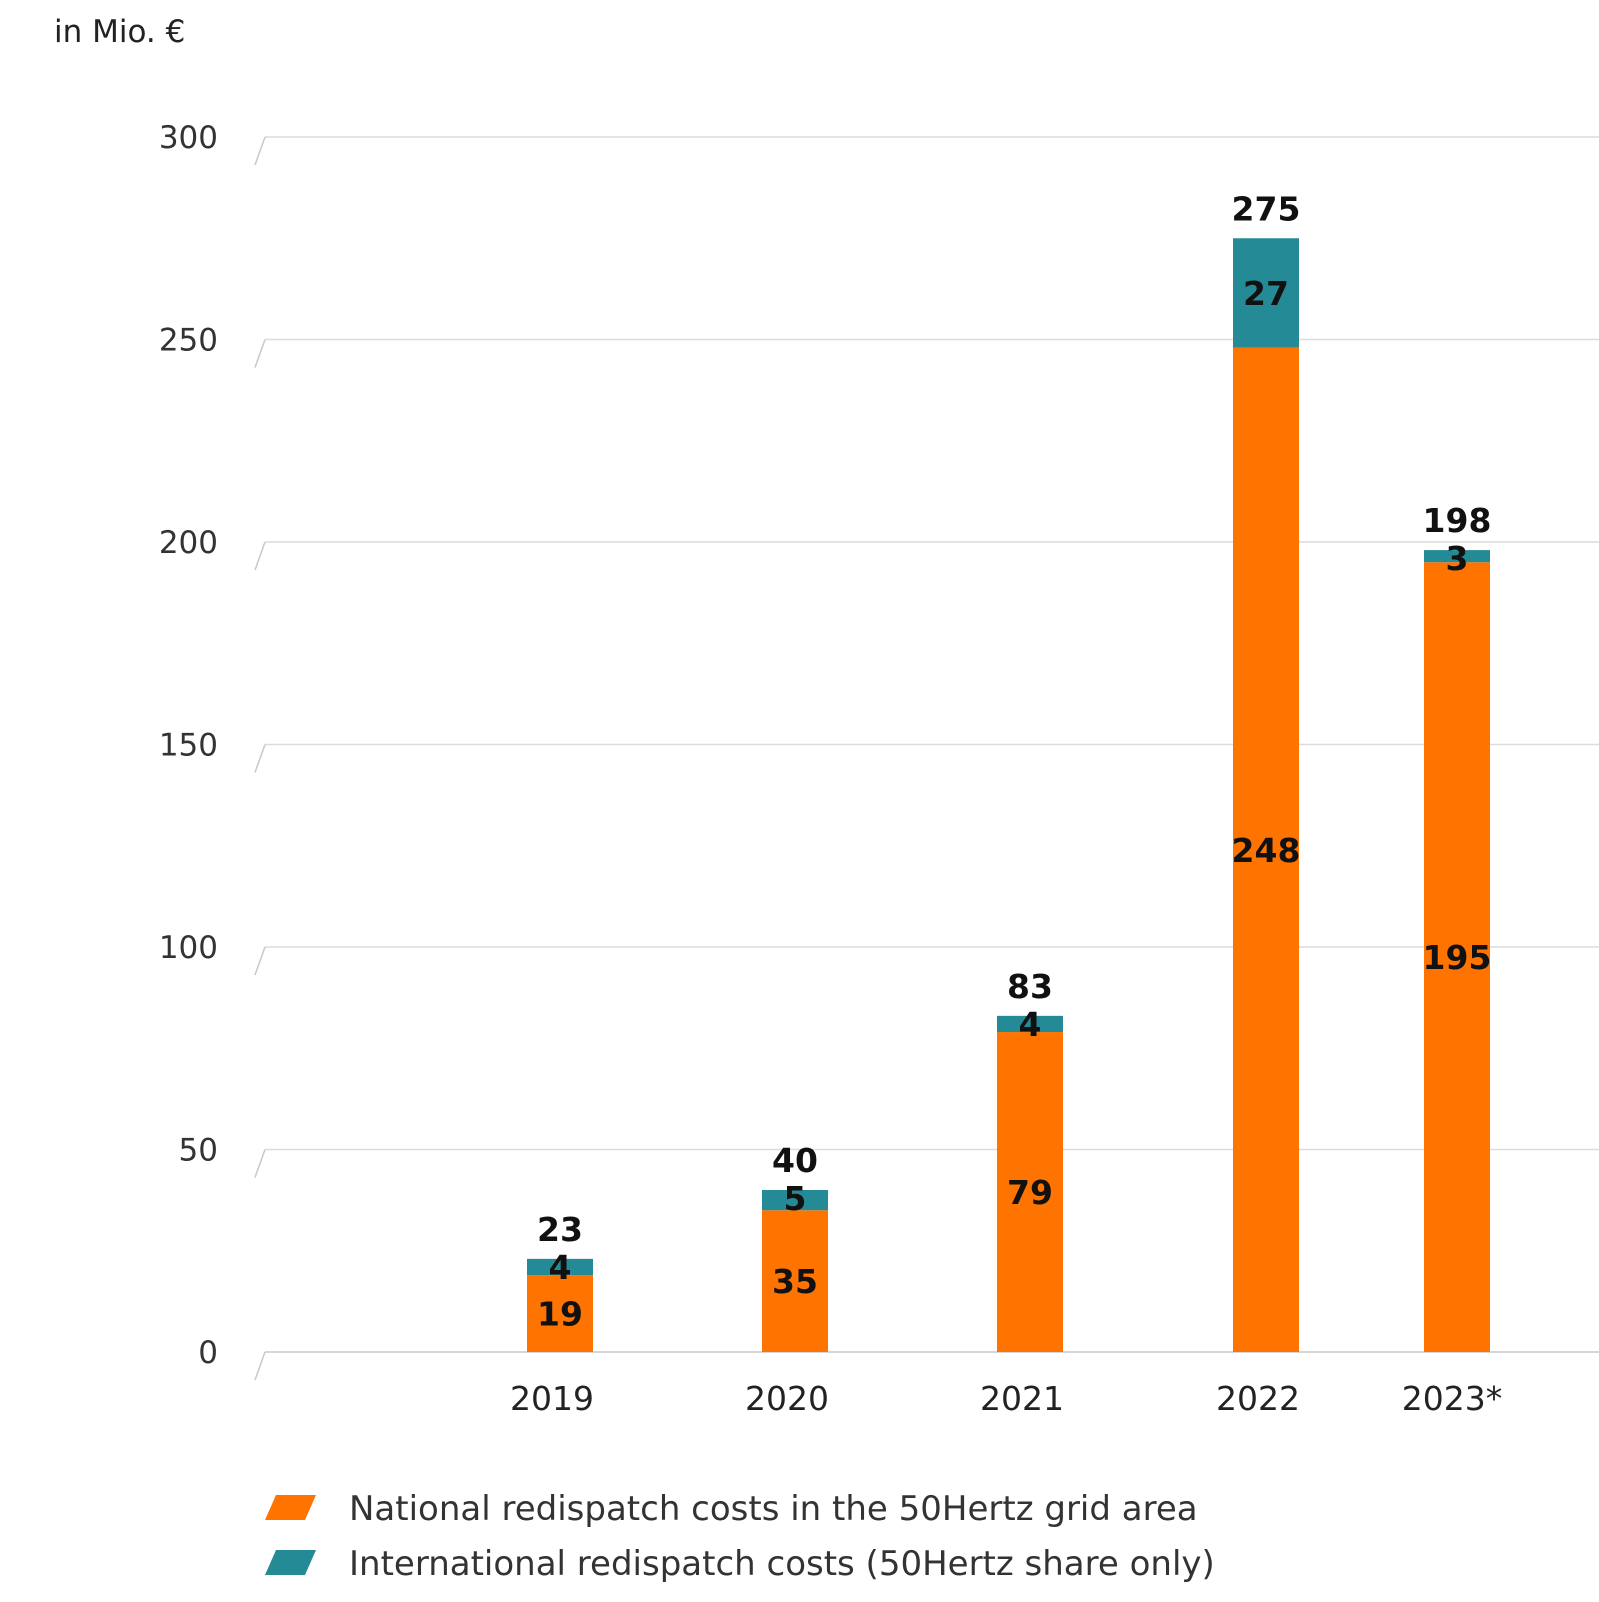  I want to click on y-tick-label: 150, so click(188, 746).